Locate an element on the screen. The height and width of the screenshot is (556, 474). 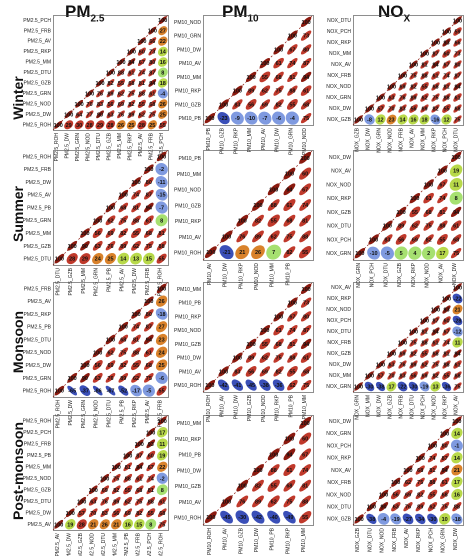
correlation-value: 12 is located at coordinates (446, 121).